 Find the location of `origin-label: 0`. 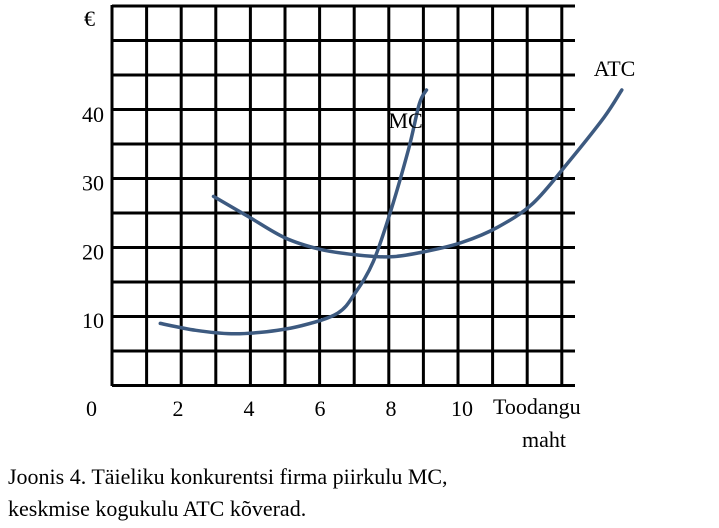

origin-label: 0 is located at coordinates (91, 408).